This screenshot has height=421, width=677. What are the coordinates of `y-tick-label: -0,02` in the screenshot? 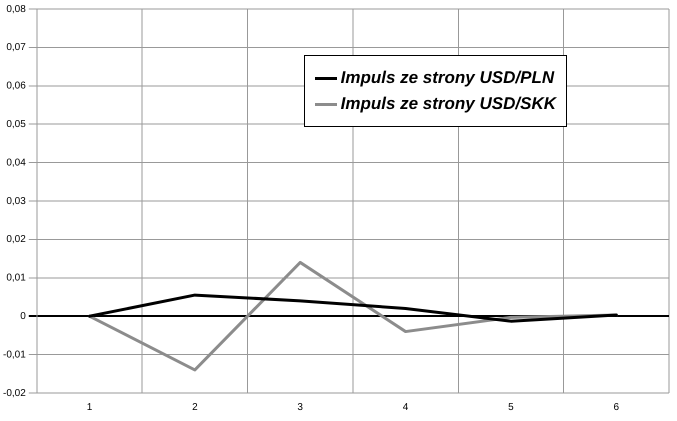 It's located at (14, 393).